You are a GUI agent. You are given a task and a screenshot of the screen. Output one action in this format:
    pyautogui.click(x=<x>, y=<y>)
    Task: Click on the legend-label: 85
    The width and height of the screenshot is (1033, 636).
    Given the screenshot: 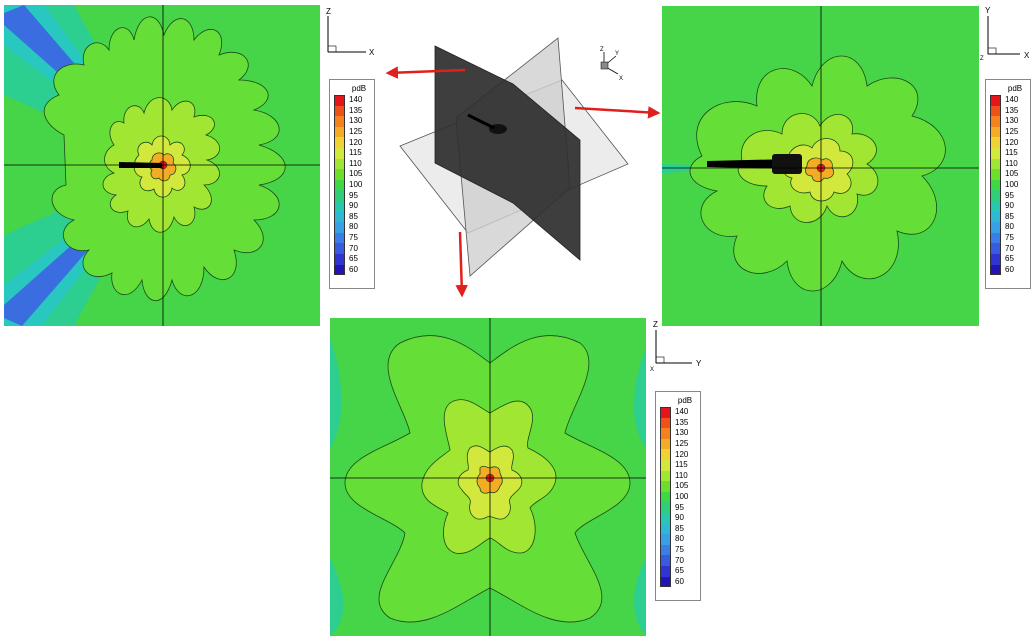 What is the action you would take?
    pyautogui.click(x=679, y=528)
    